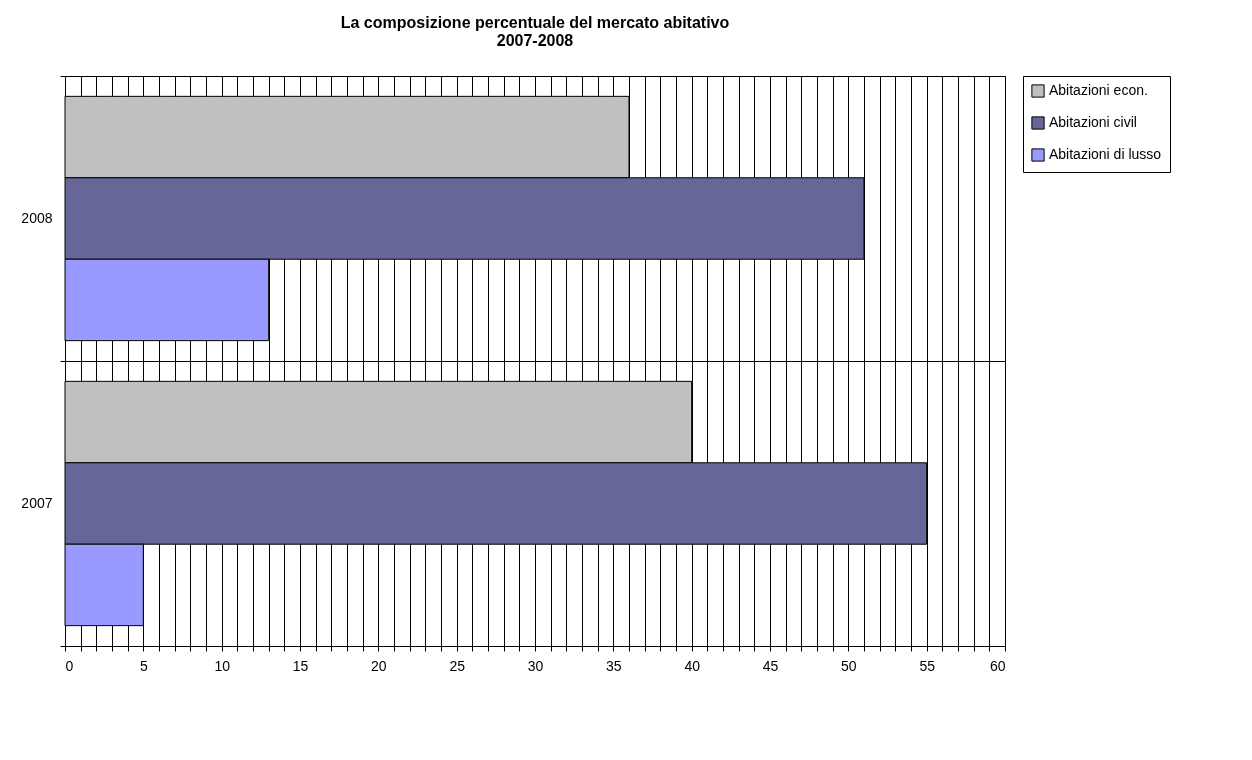 The height and width of the screenshot is (760, 1252). I want to click on x-tick-label: 35, so click(614, 665).